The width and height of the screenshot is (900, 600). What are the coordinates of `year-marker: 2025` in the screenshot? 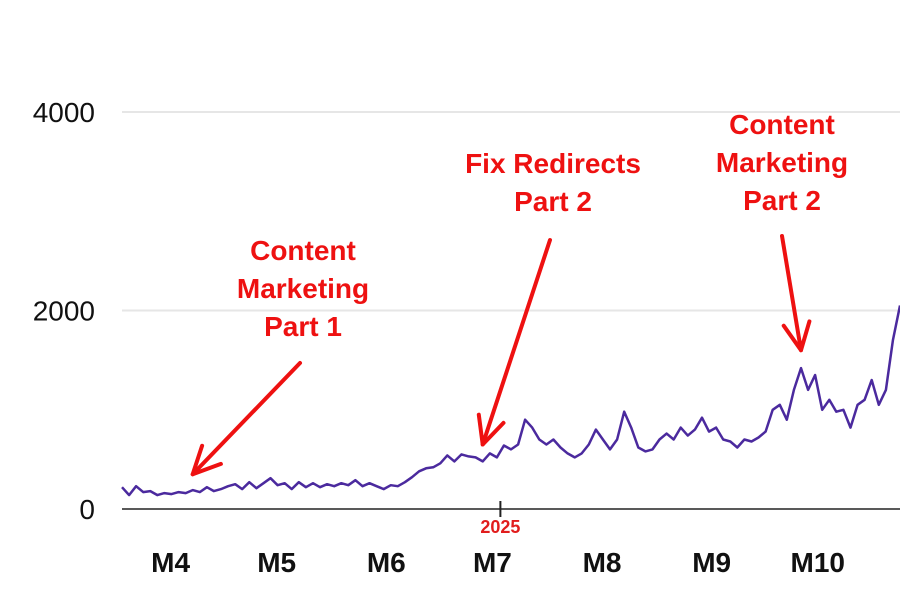 It's located at (500, 519).